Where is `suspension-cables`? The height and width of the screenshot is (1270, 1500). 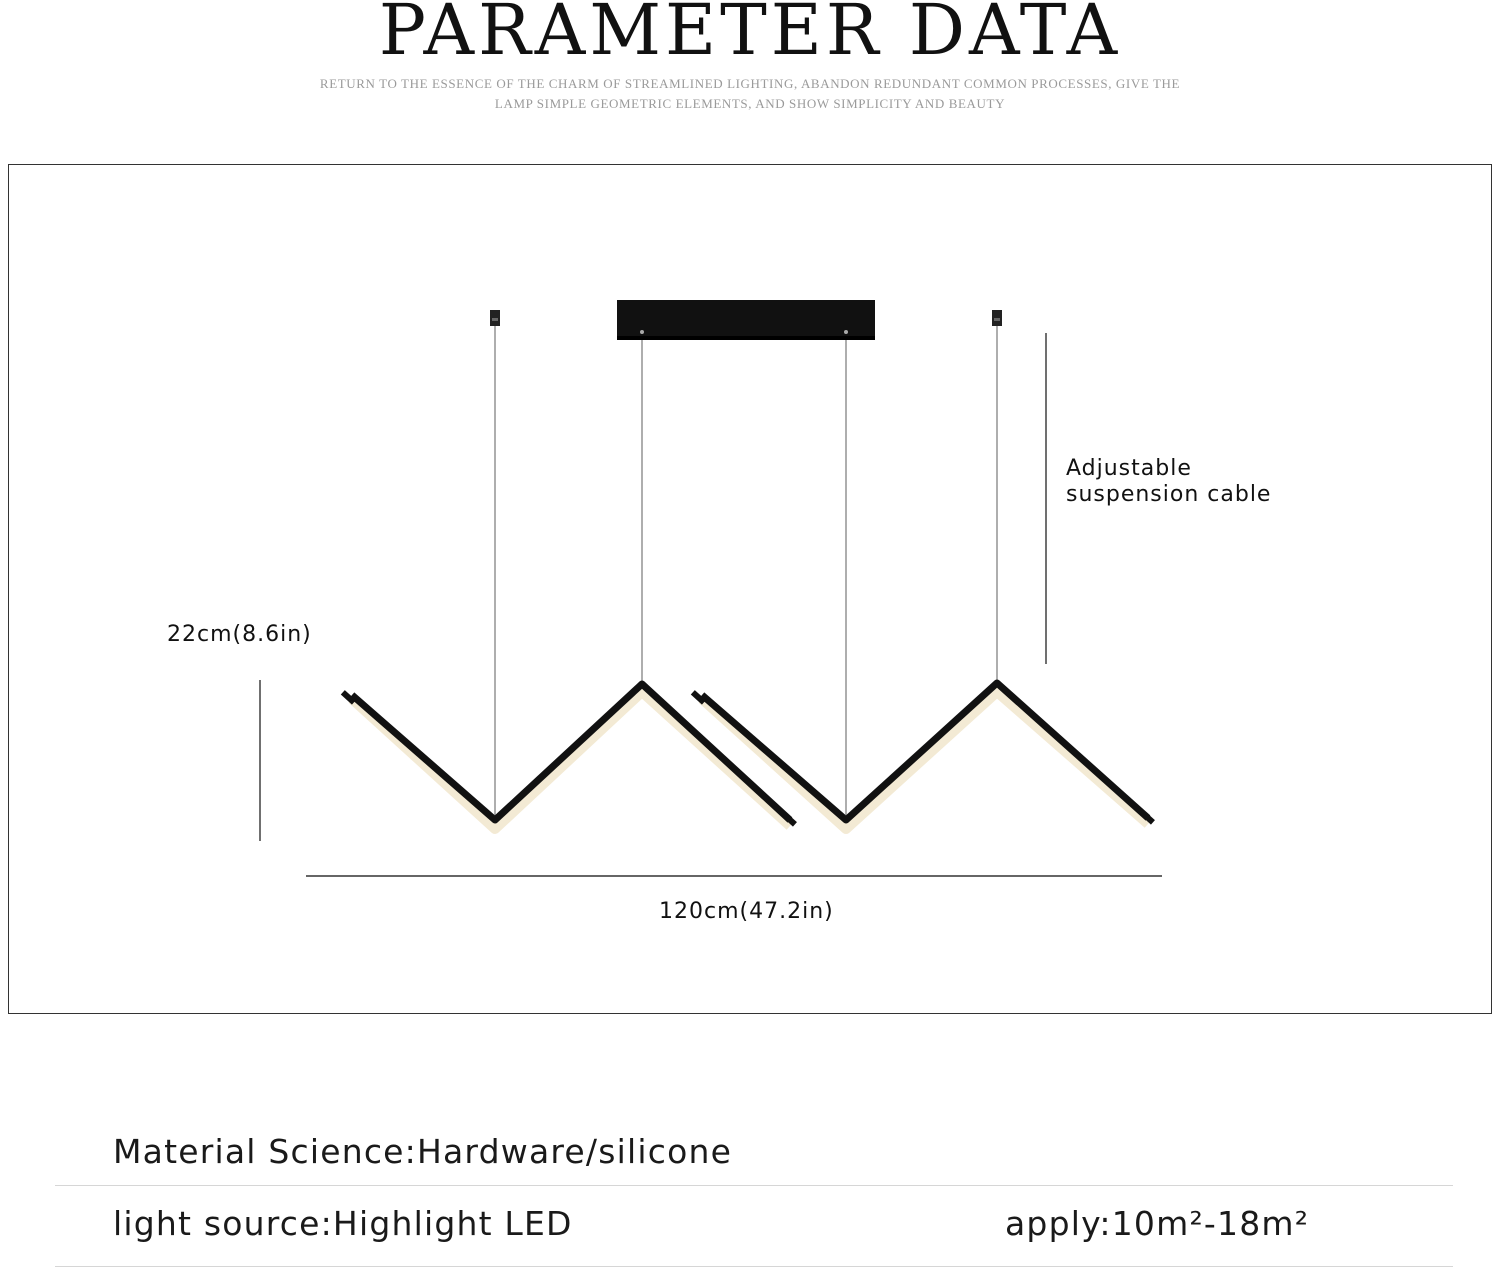 suspension-cables is located at coordinates (746, 570).